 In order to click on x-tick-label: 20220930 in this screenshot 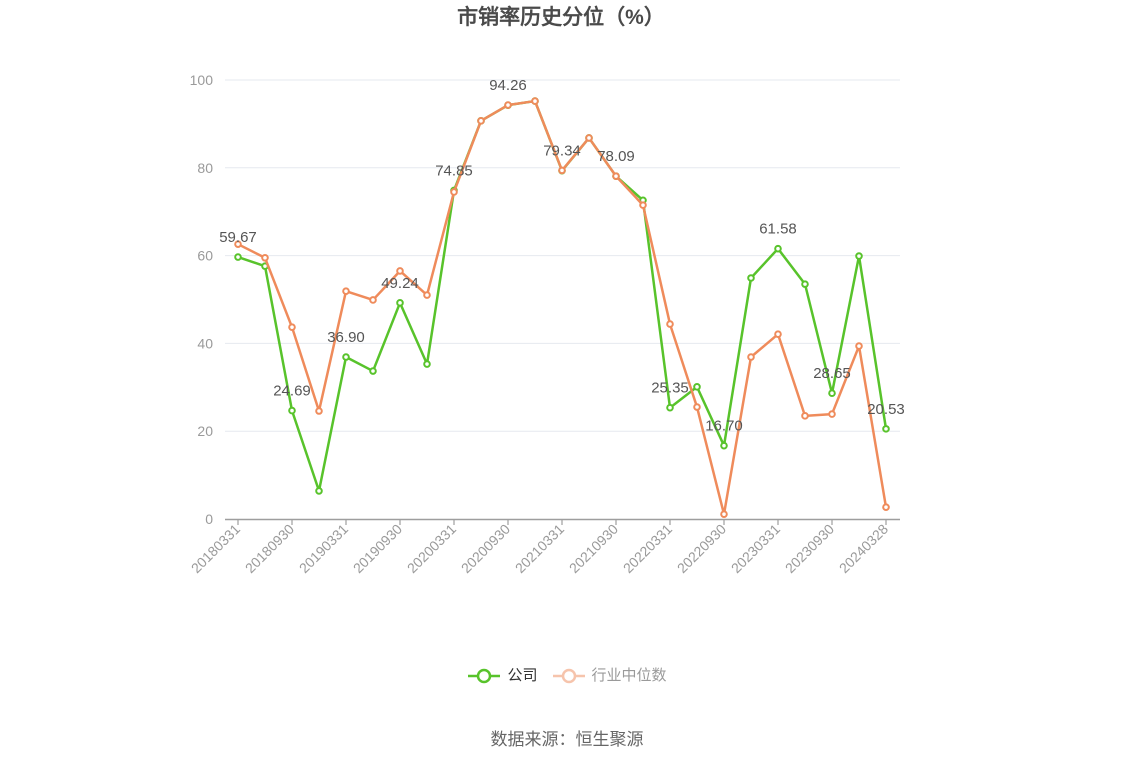, I will do `click(702, 549)`.